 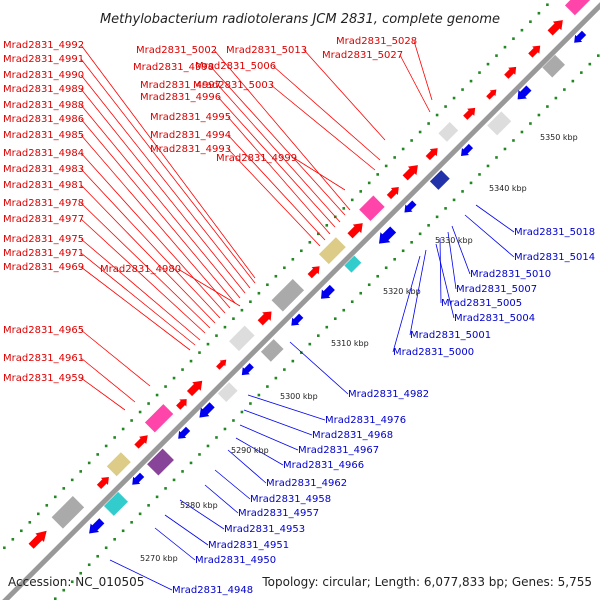 What do you see at coordinates (43, 105) in the screenshot?
I see `forward-gene-label: Mrad2831_4988` at bounding box center [43, 105].